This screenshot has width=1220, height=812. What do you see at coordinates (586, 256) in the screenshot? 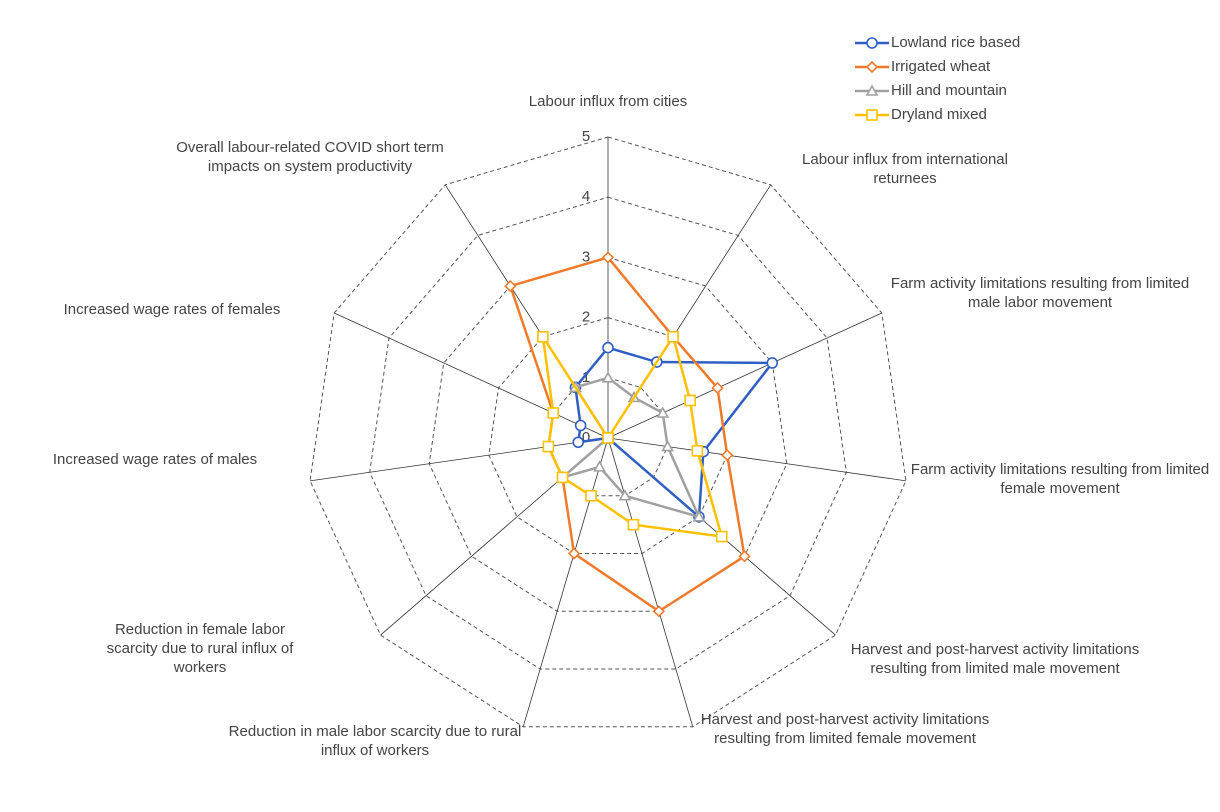
I see `r-tick-label: 3` at bounding box center [586, 256].